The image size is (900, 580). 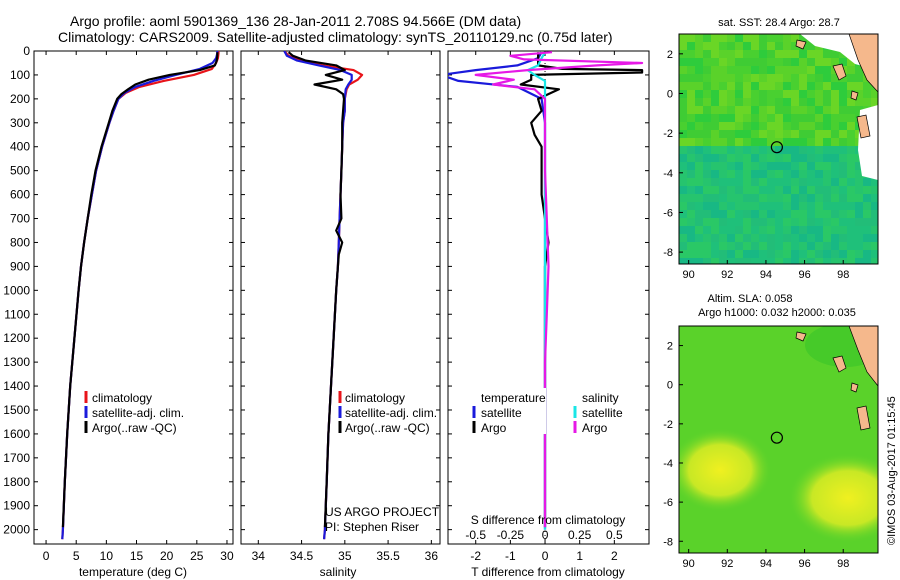 I want to click on legend-label-t-satellite: satellite, so click(x=501, y=413).